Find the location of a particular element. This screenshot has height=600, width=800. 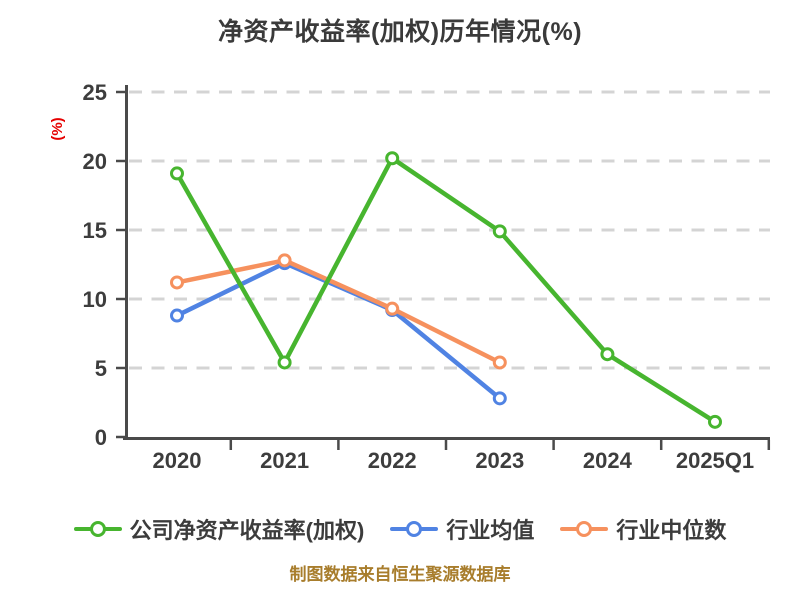

legend-item-industry-mean: 行业均值 is located at coordinates (462, 529).